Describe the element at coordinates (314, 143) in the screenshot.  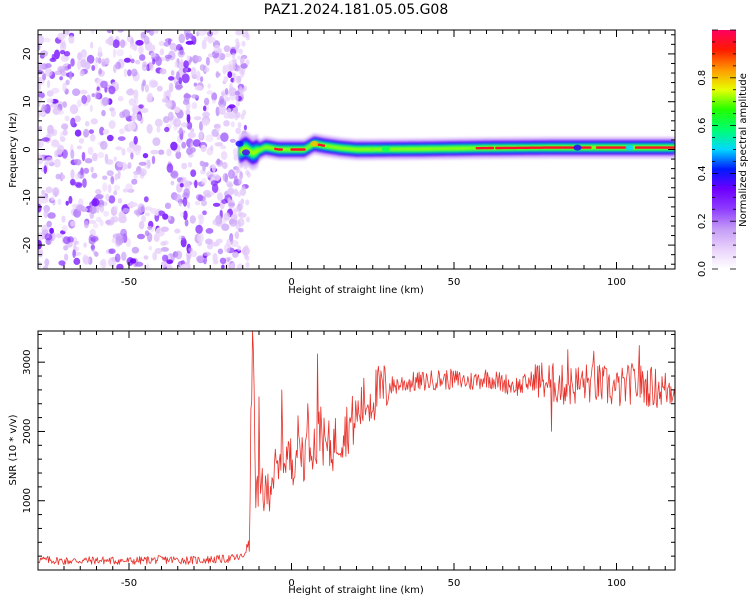
I see `spectrogram-band-knot` at that location.